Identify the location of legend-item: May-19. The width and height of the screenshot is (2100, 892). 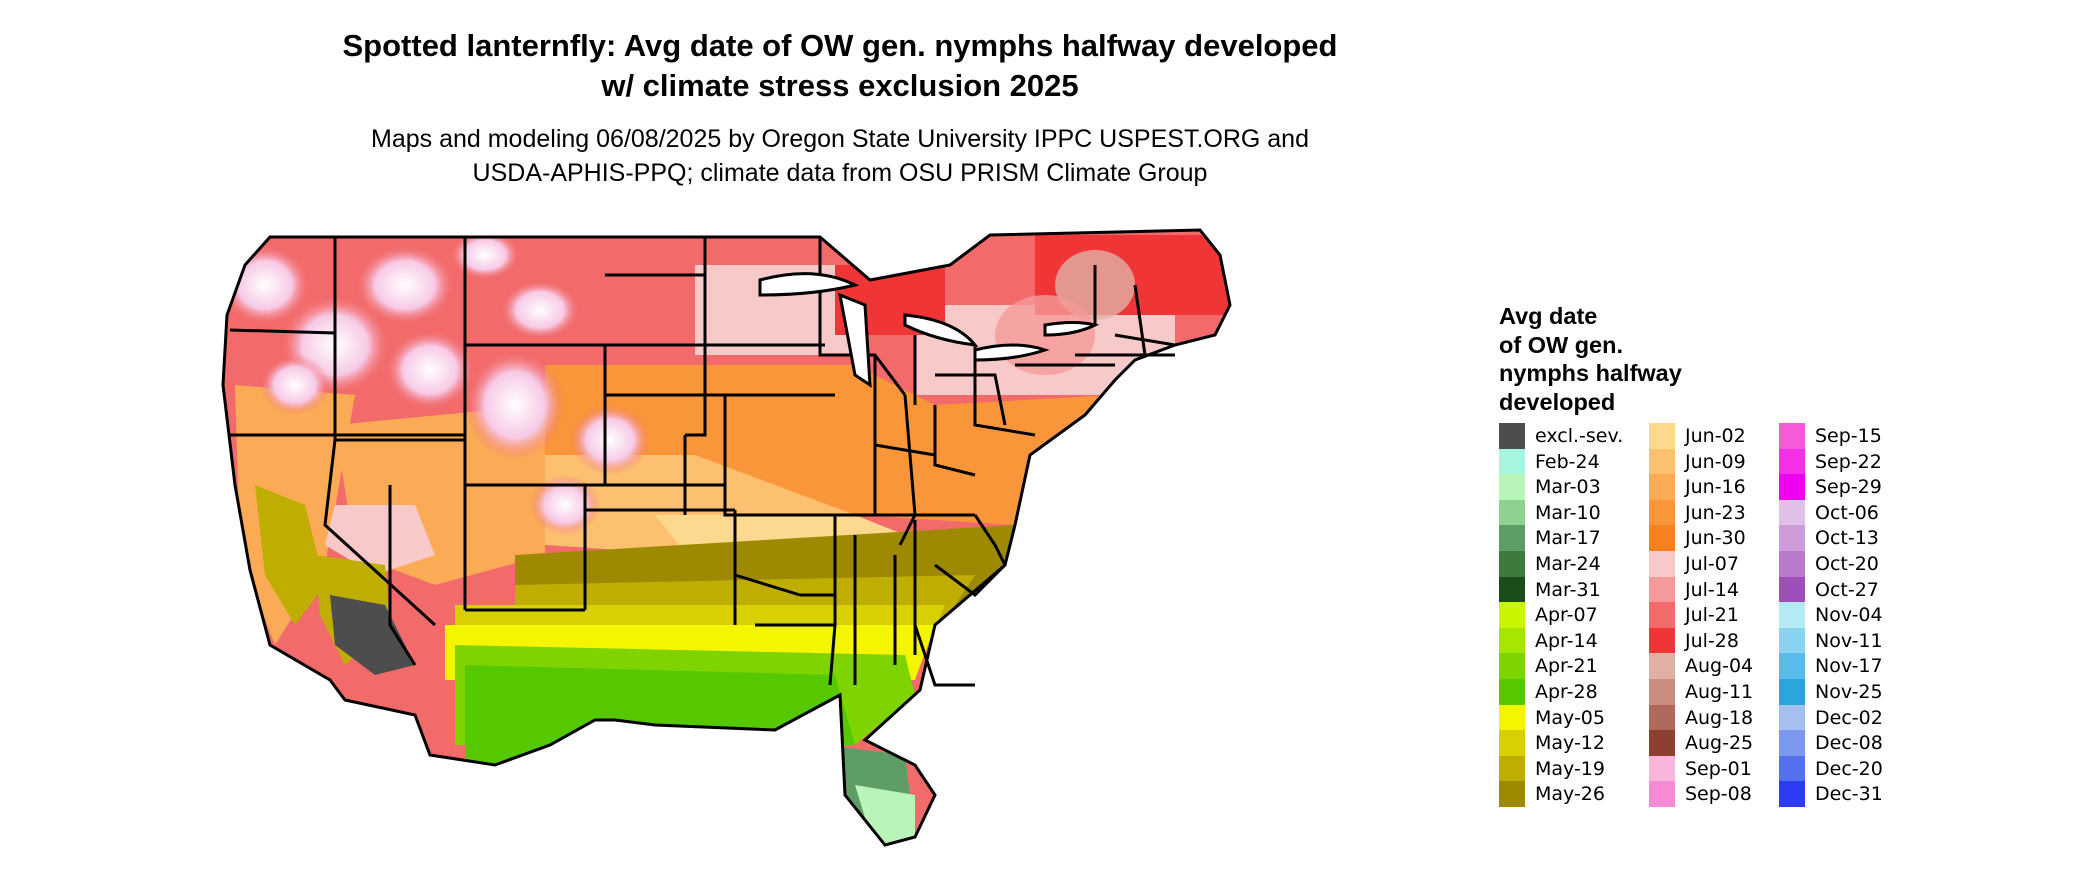
(1584, 768).